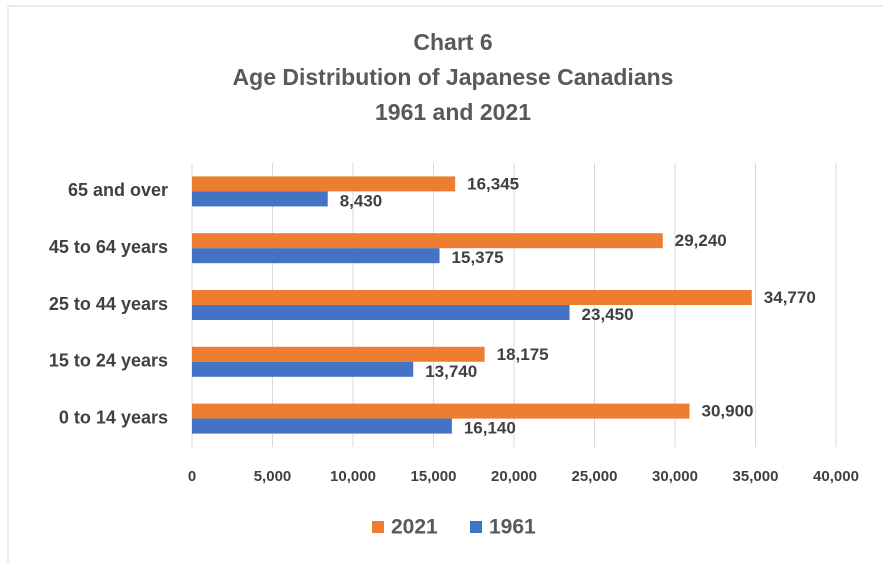 The image size is (883, 563). What do you see at coordinates (453, 112) in the screenshot?
I see `chart-title: 1961 and 2021` at bounding box center [453, 112].